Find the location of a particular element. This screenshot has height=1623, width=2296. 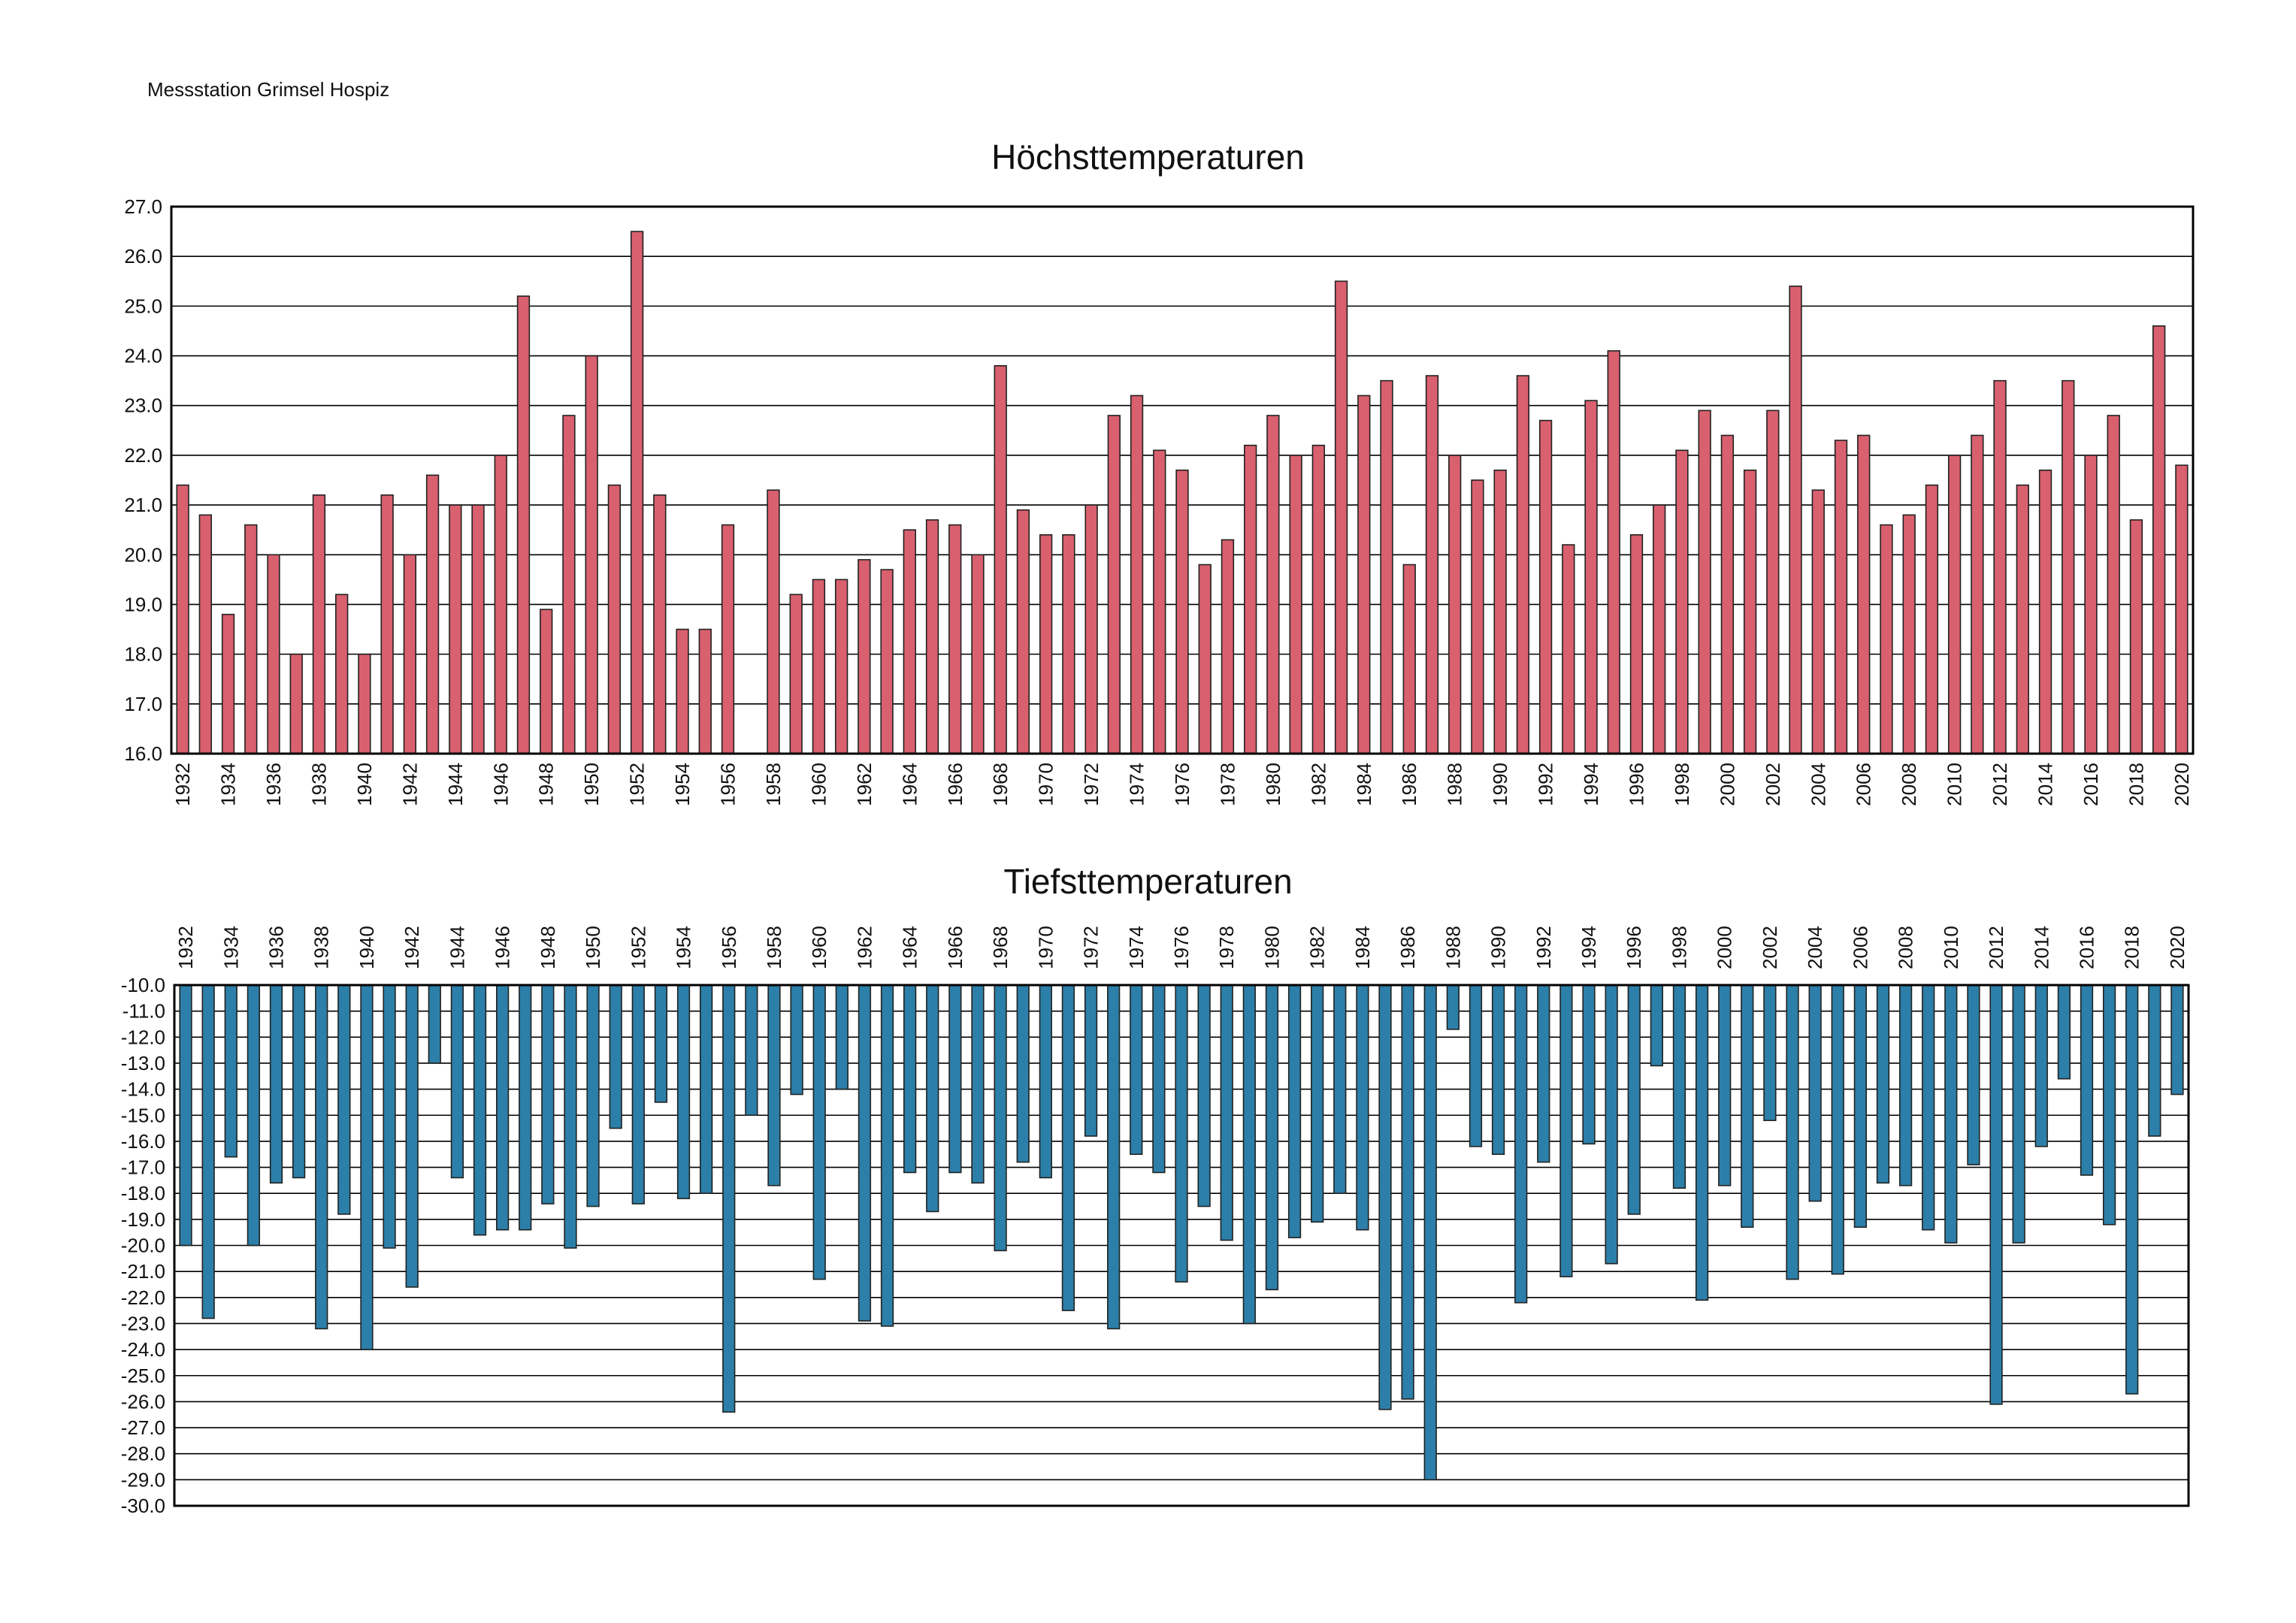

y-tick-label: -15.0 is located at coordinates (143, 1115).